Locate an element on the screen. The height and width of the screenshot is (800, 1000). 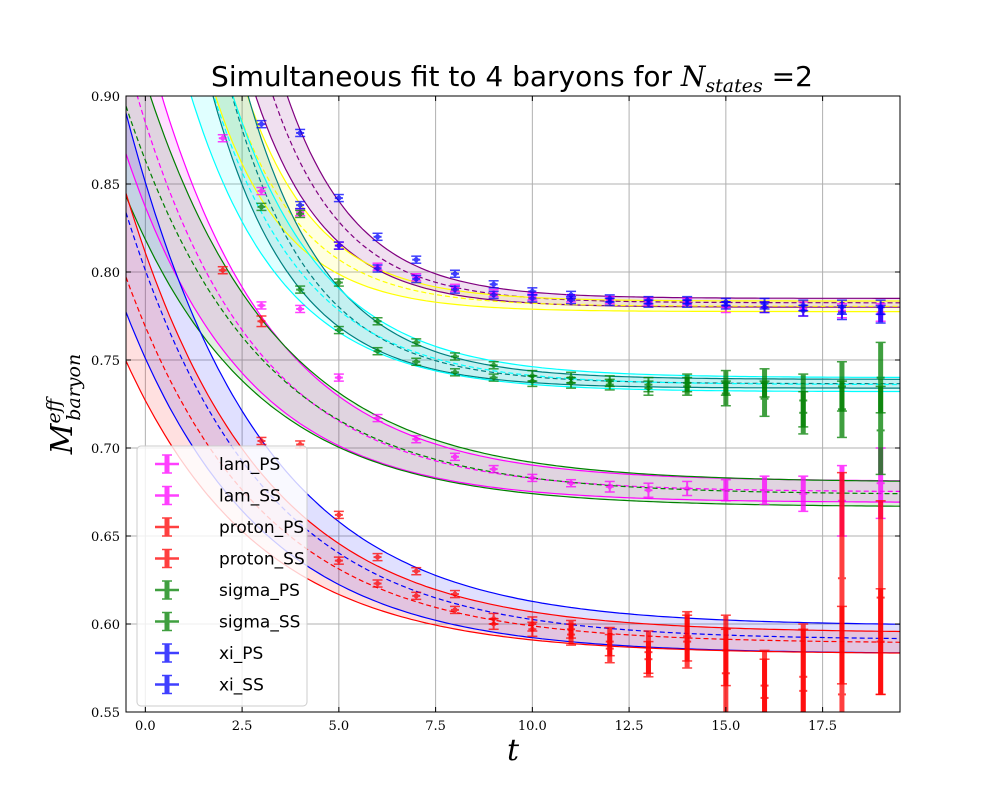
legend-label: sigma_SS is located at coordinates (259, 623).